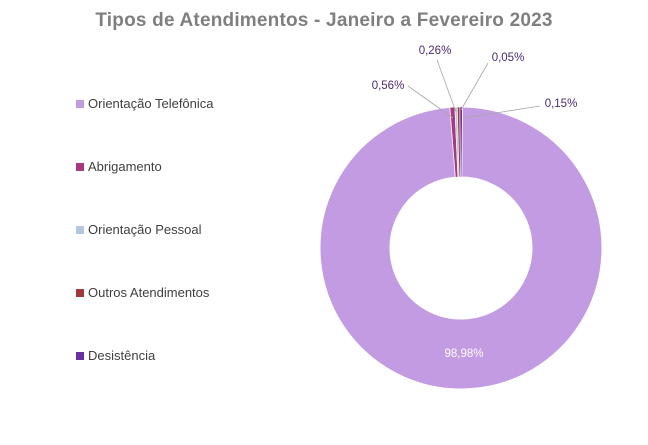 The height and width of the screenshot is (445, 648). Describe the element at coordinates (122, 355) in the screenshot. I see `legend-label: Desistência` at that location.